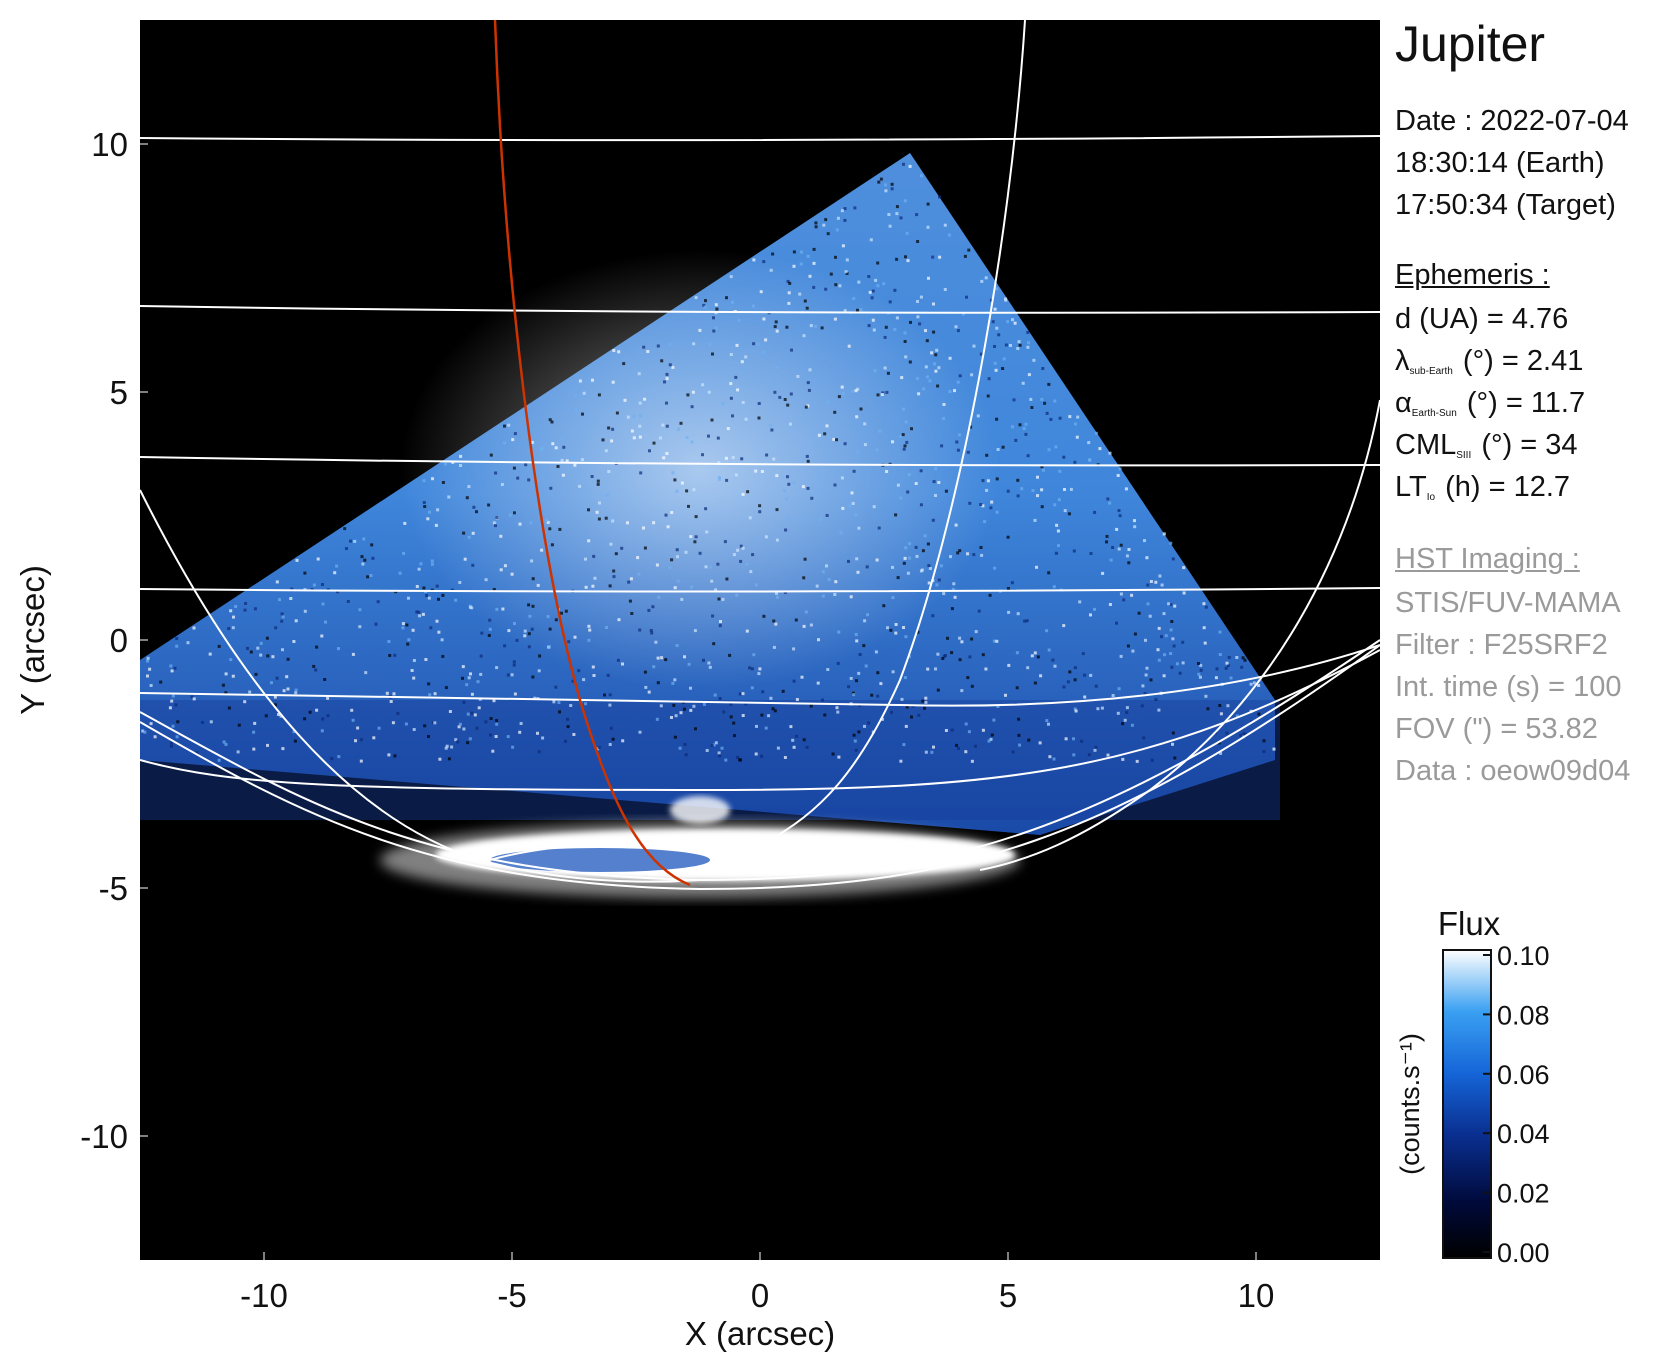 The height and width of the screenshot is (1367, 1677). Describe the element at coordinates (104, 1136) in the screenshot. I see `y-tick-label: -10` at that location.